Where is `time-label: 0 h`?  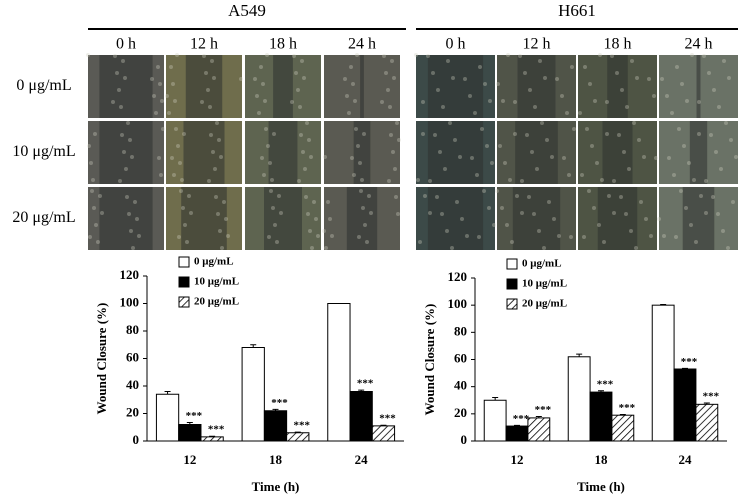
time-label: 0 h is located at coordinates (456, 44).